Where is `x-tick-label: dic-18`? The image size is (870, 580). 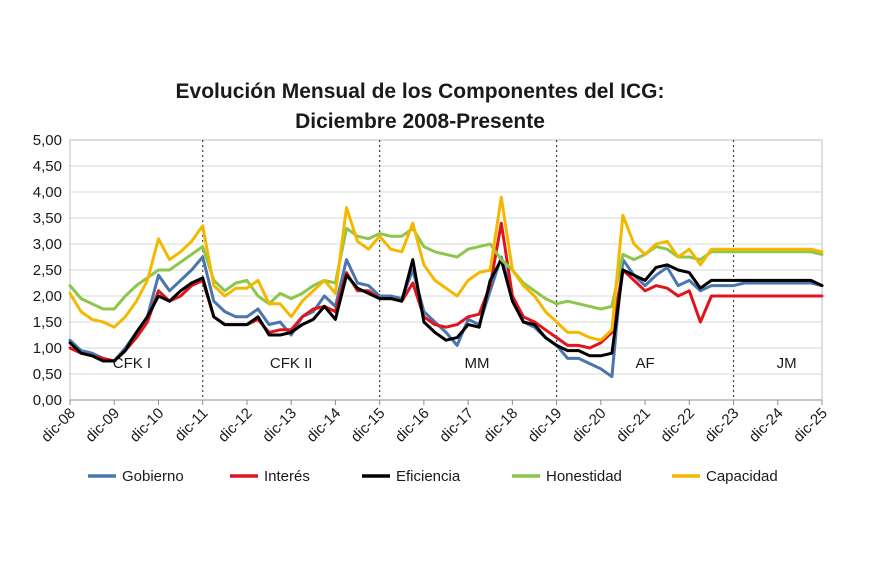
x-tick-label: dic-18 is located at coordinates (500, 425).